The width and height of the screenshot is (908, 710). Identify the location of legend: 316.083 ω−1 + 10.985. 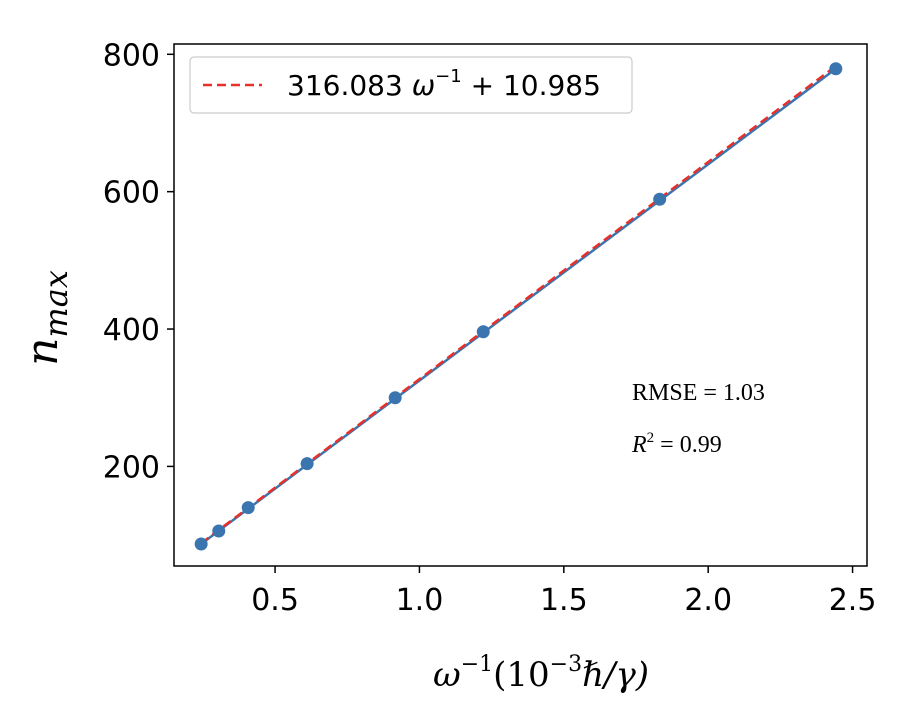
(411, 85).